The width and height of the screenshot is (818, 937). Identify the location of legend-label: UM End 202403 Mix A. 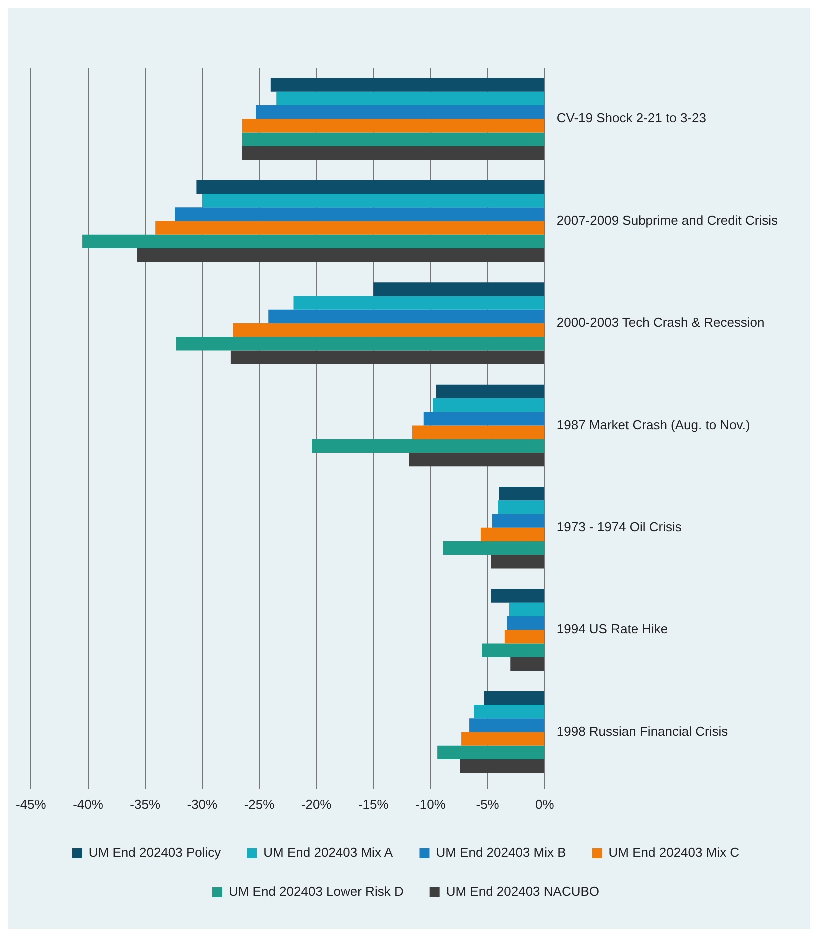
(329, 852).